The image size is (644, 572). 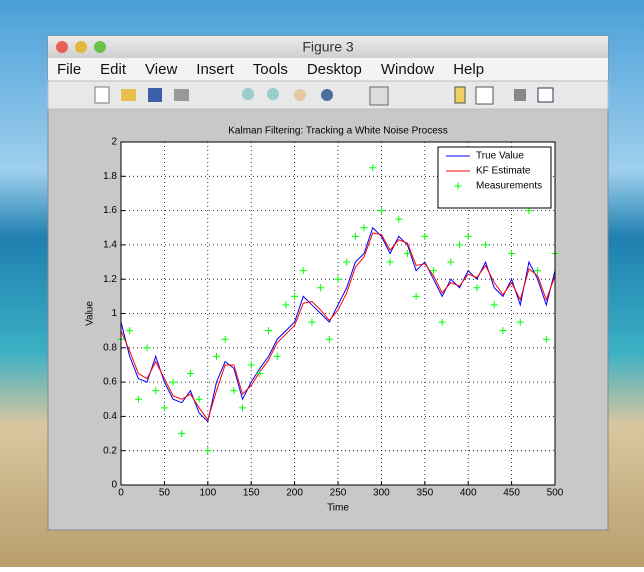 What do you see at coordinates (424, 493) in the screenshot?
I see `x-tick-label: 350` at bounding box center [424, 493].